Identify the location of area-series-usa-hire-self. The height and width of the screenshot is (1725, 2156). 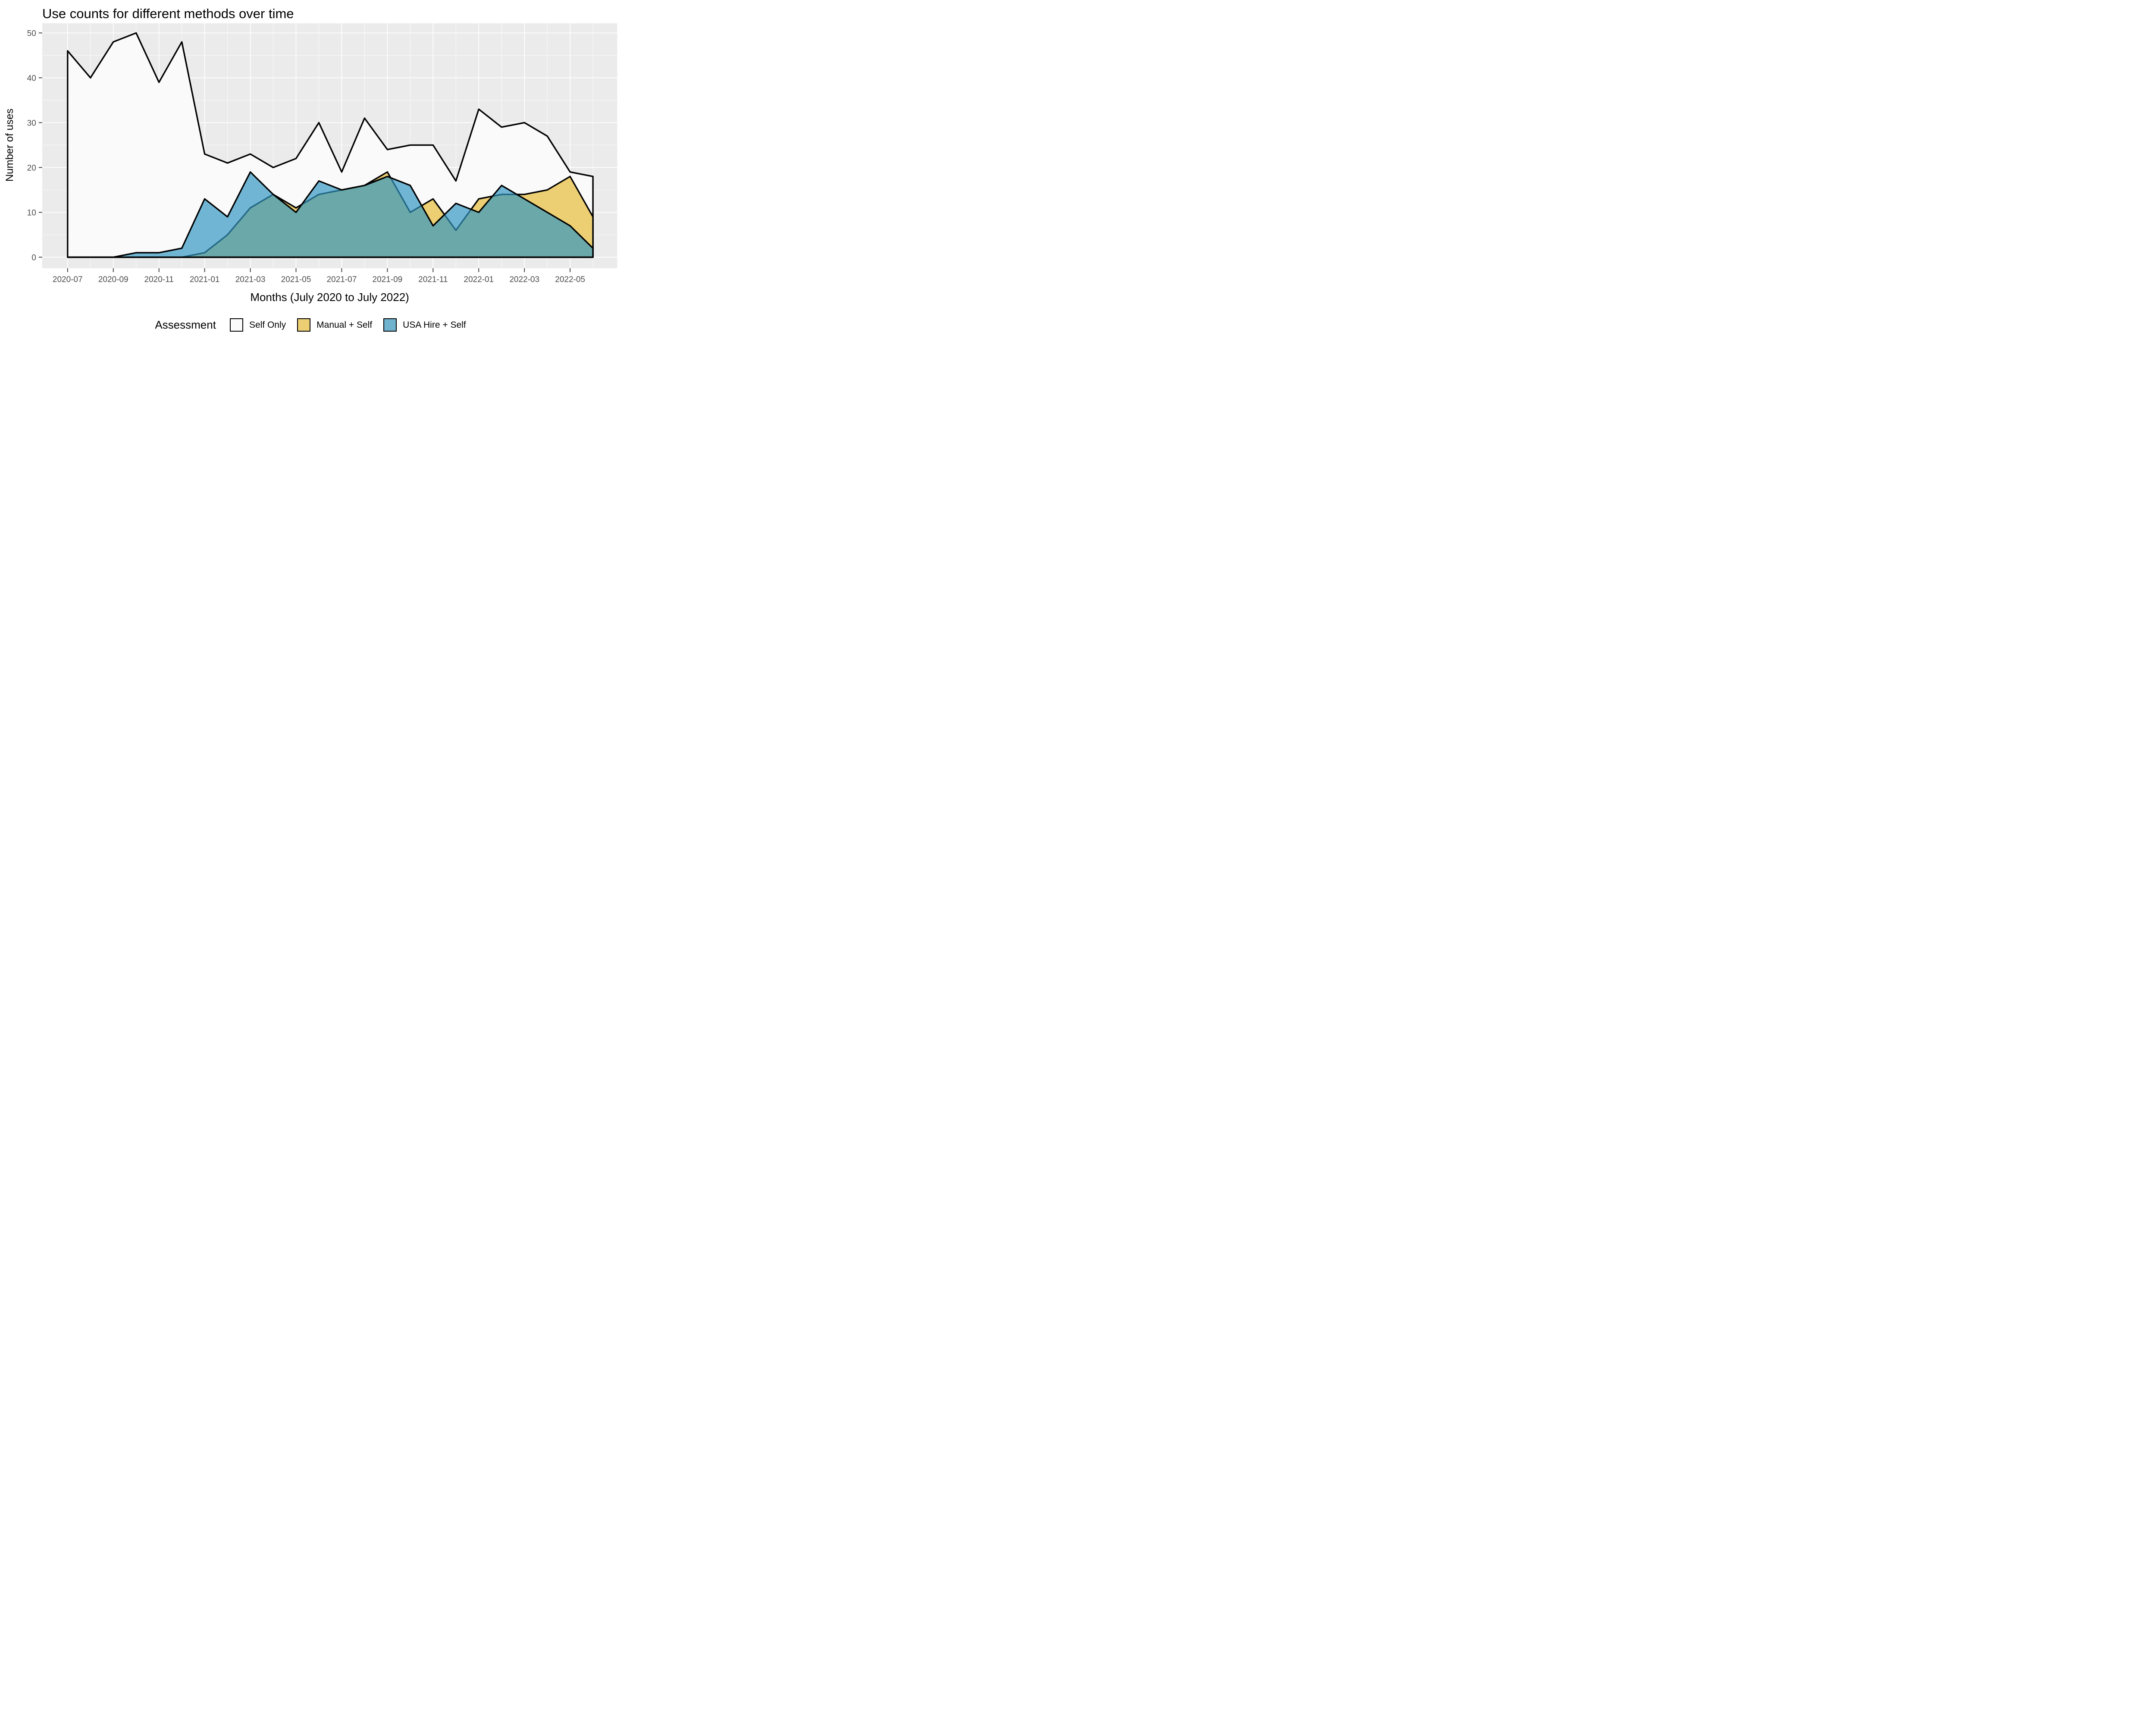
(330, 215).